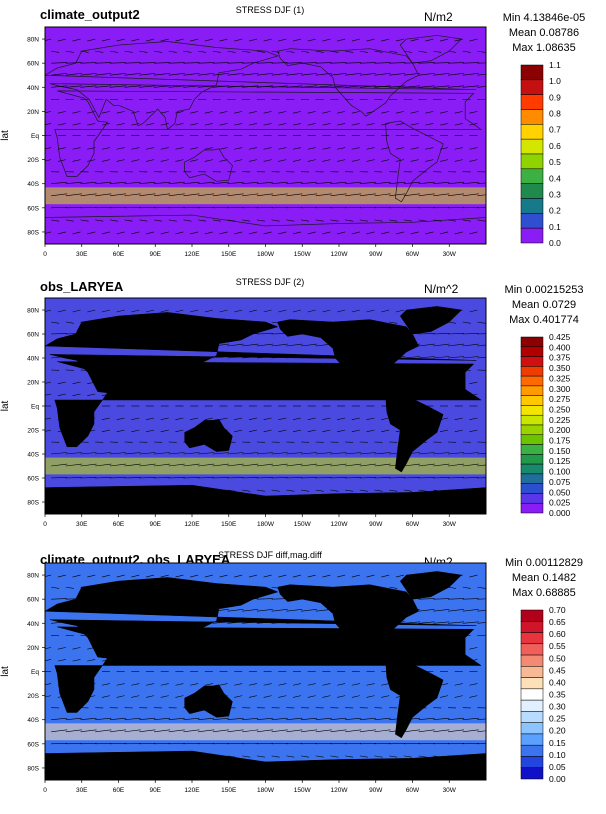 This screenshot has height=814, width=606. Describe the element at coordinates (413, 524) in the screenshot. I see `x-tick-label: 60W` at that location.